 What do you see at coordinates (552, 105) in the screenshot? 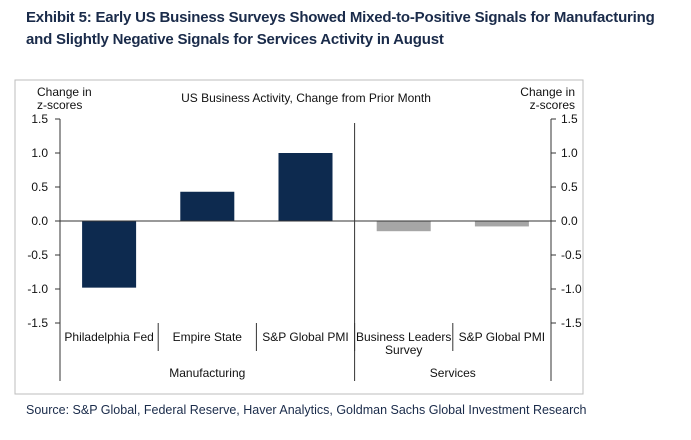
I see `y-axis-label-right: z-scores` at bounding box center [552, 105].